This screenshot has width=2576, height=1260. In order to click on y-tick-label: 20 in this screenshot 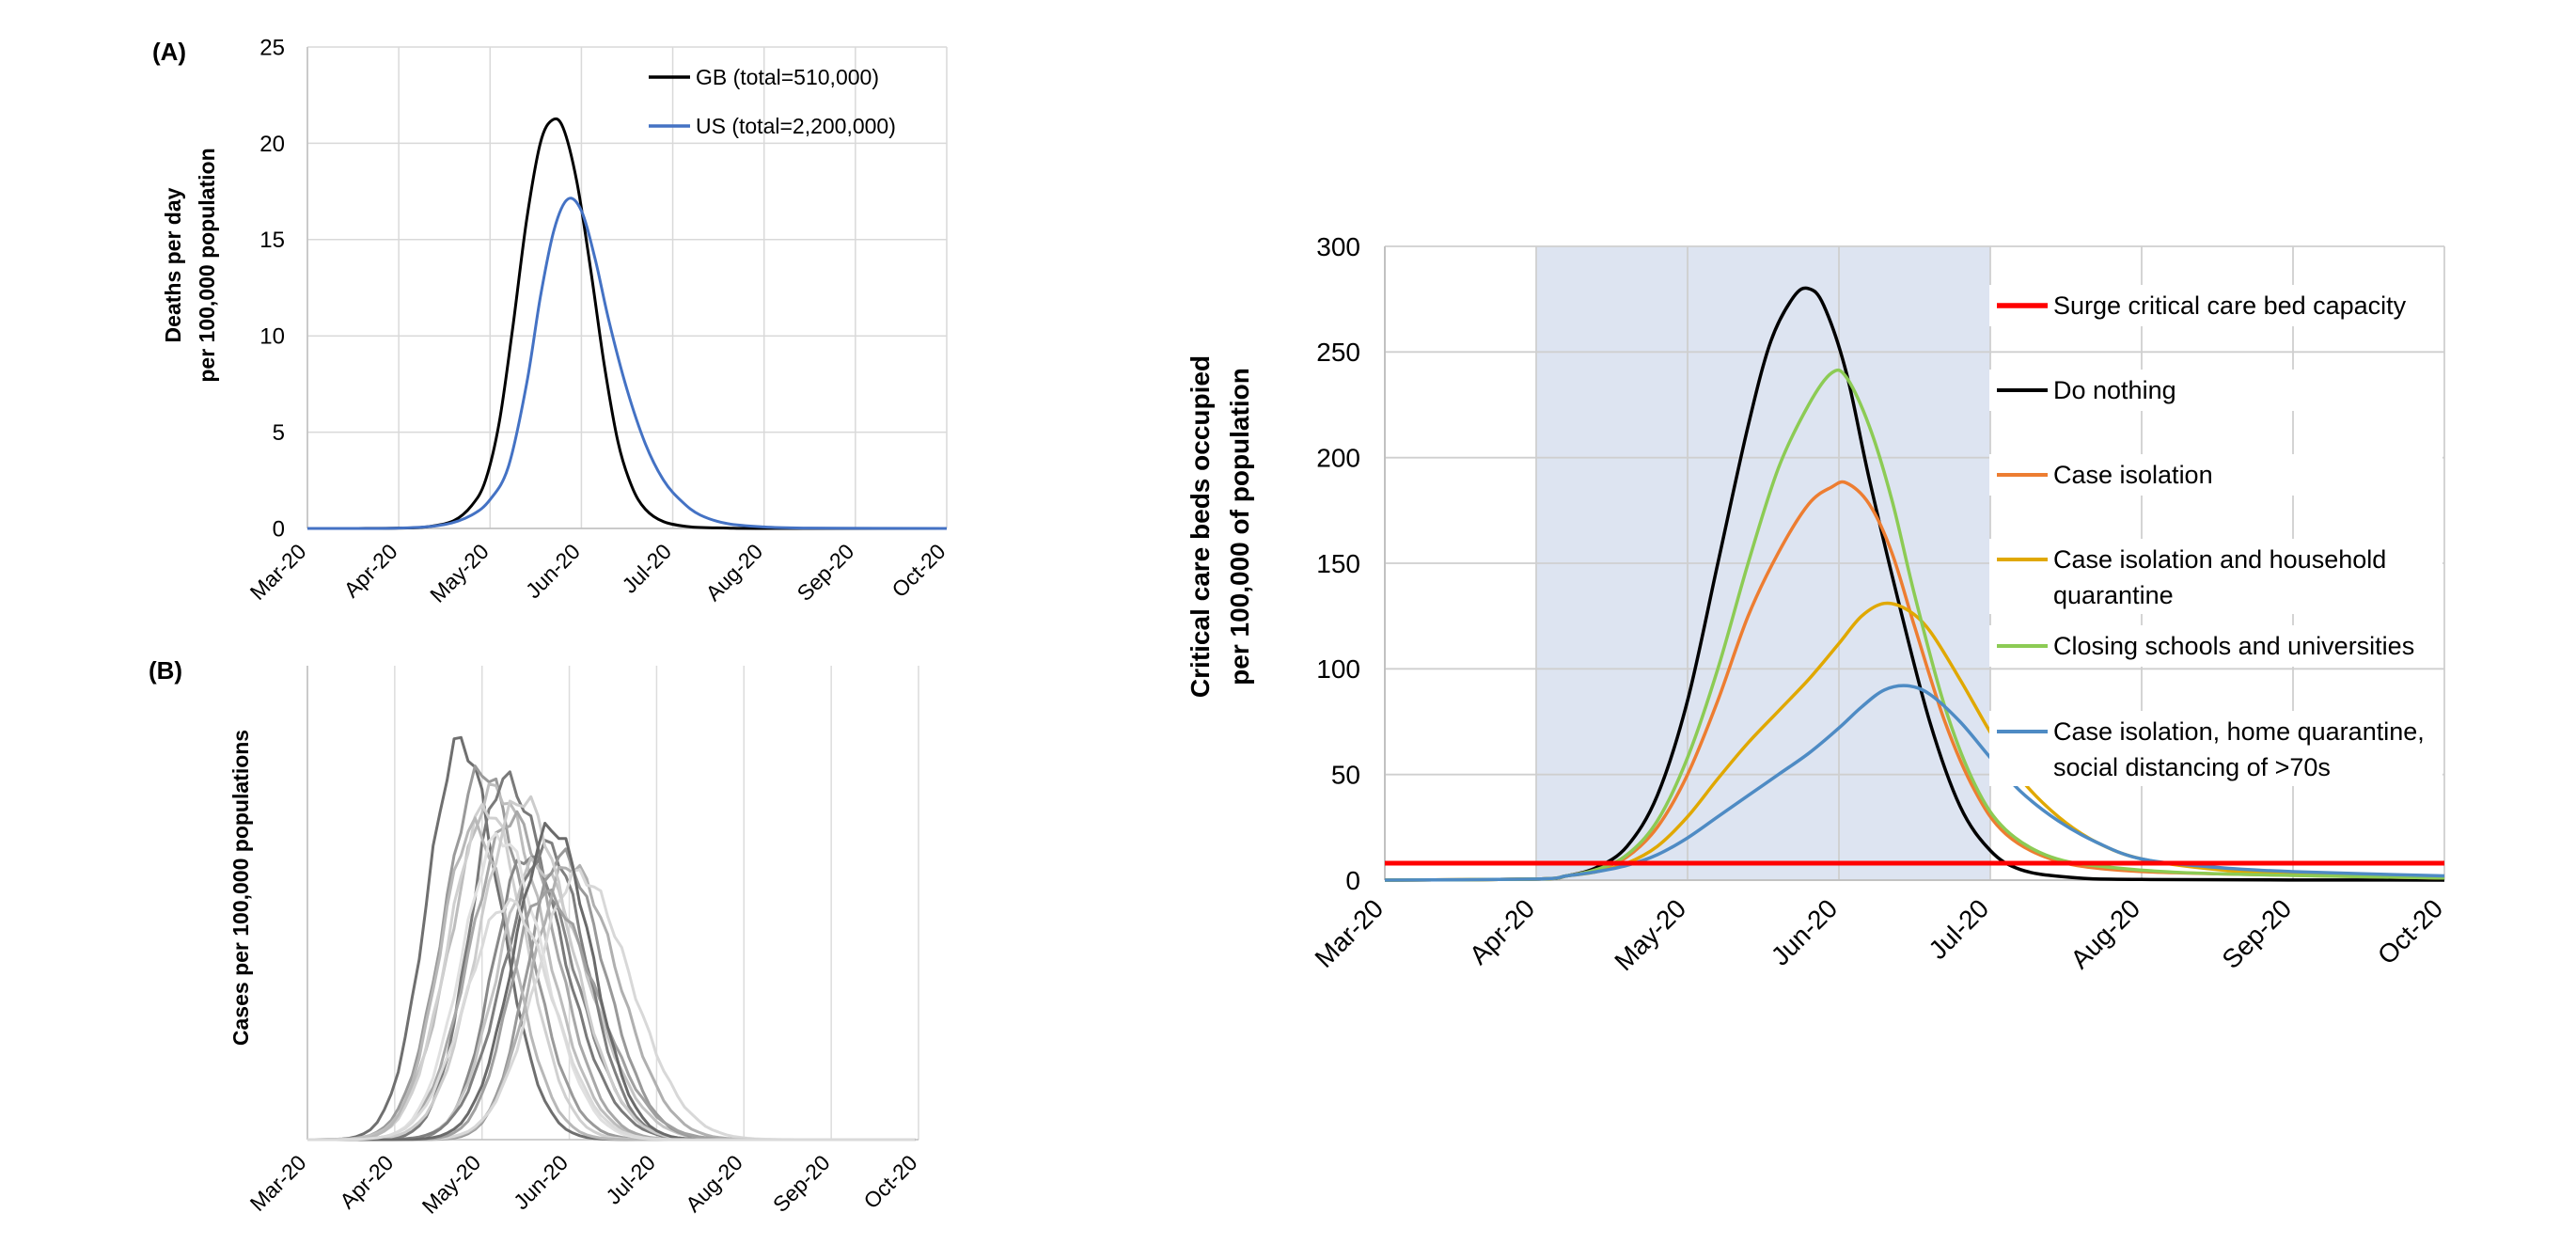, I will do `click(272, 144)`.